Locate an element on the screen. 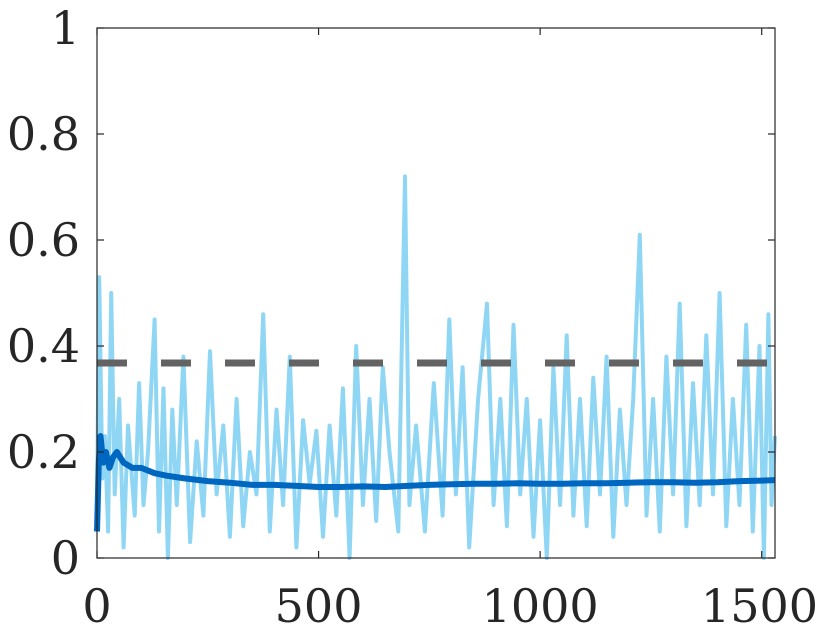 This screenshot has height=625, width=821. y-tick-label: 0.6 is located at coordinates (43, 240).